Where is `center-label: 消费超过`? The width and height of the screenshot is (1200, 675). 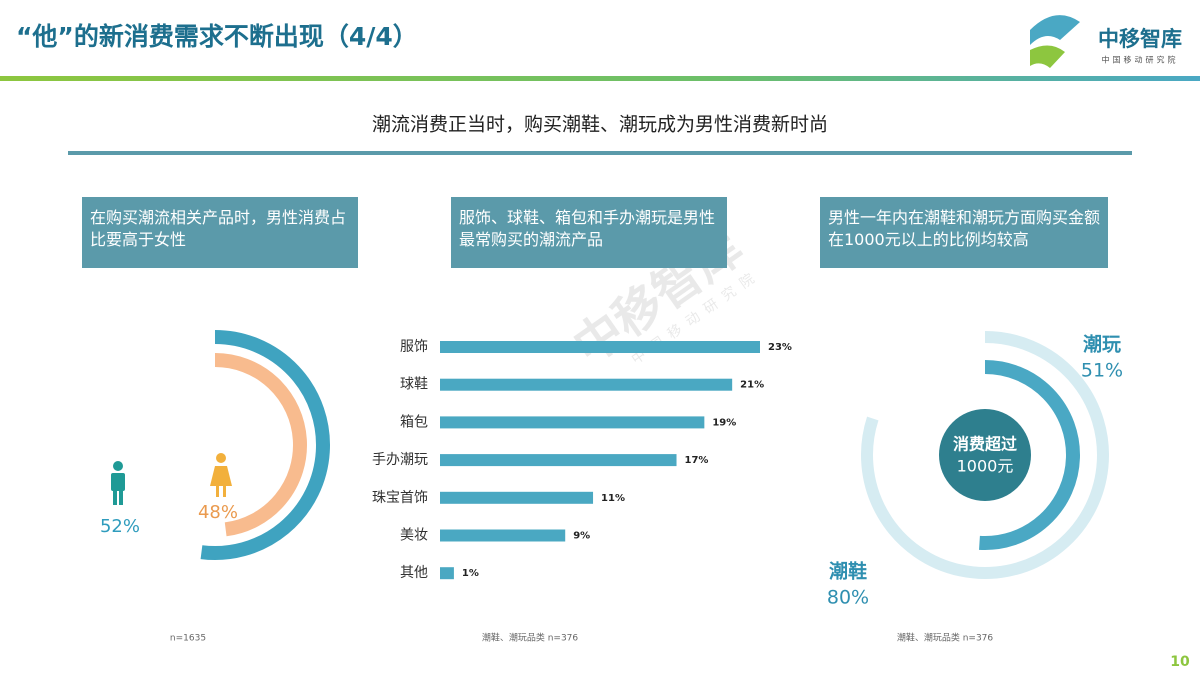 center-label: 消费超过 is located at coordinates (985, 444).